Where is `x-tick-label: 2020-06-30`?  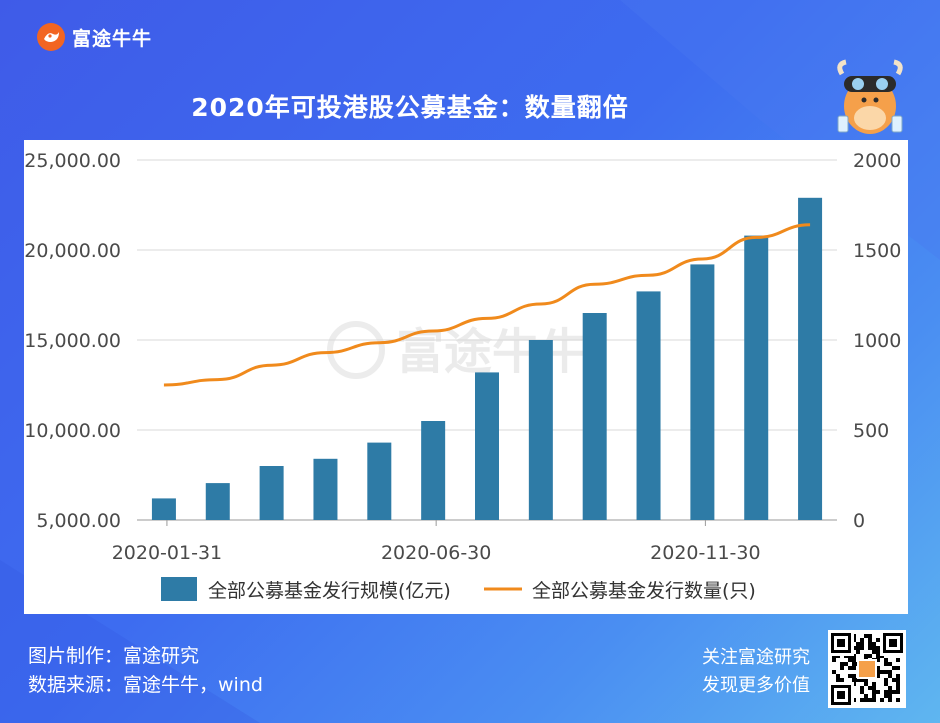
x-tick-label: 2020-06-30 is located at coordinates (436, 553).